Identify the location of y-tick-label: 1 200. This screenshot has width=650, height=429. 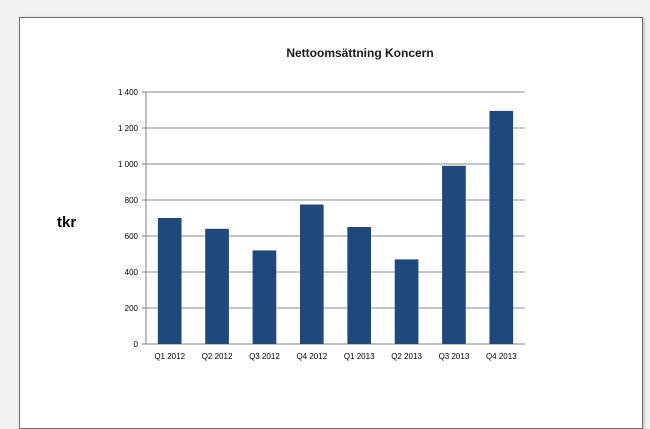
(128, 128).